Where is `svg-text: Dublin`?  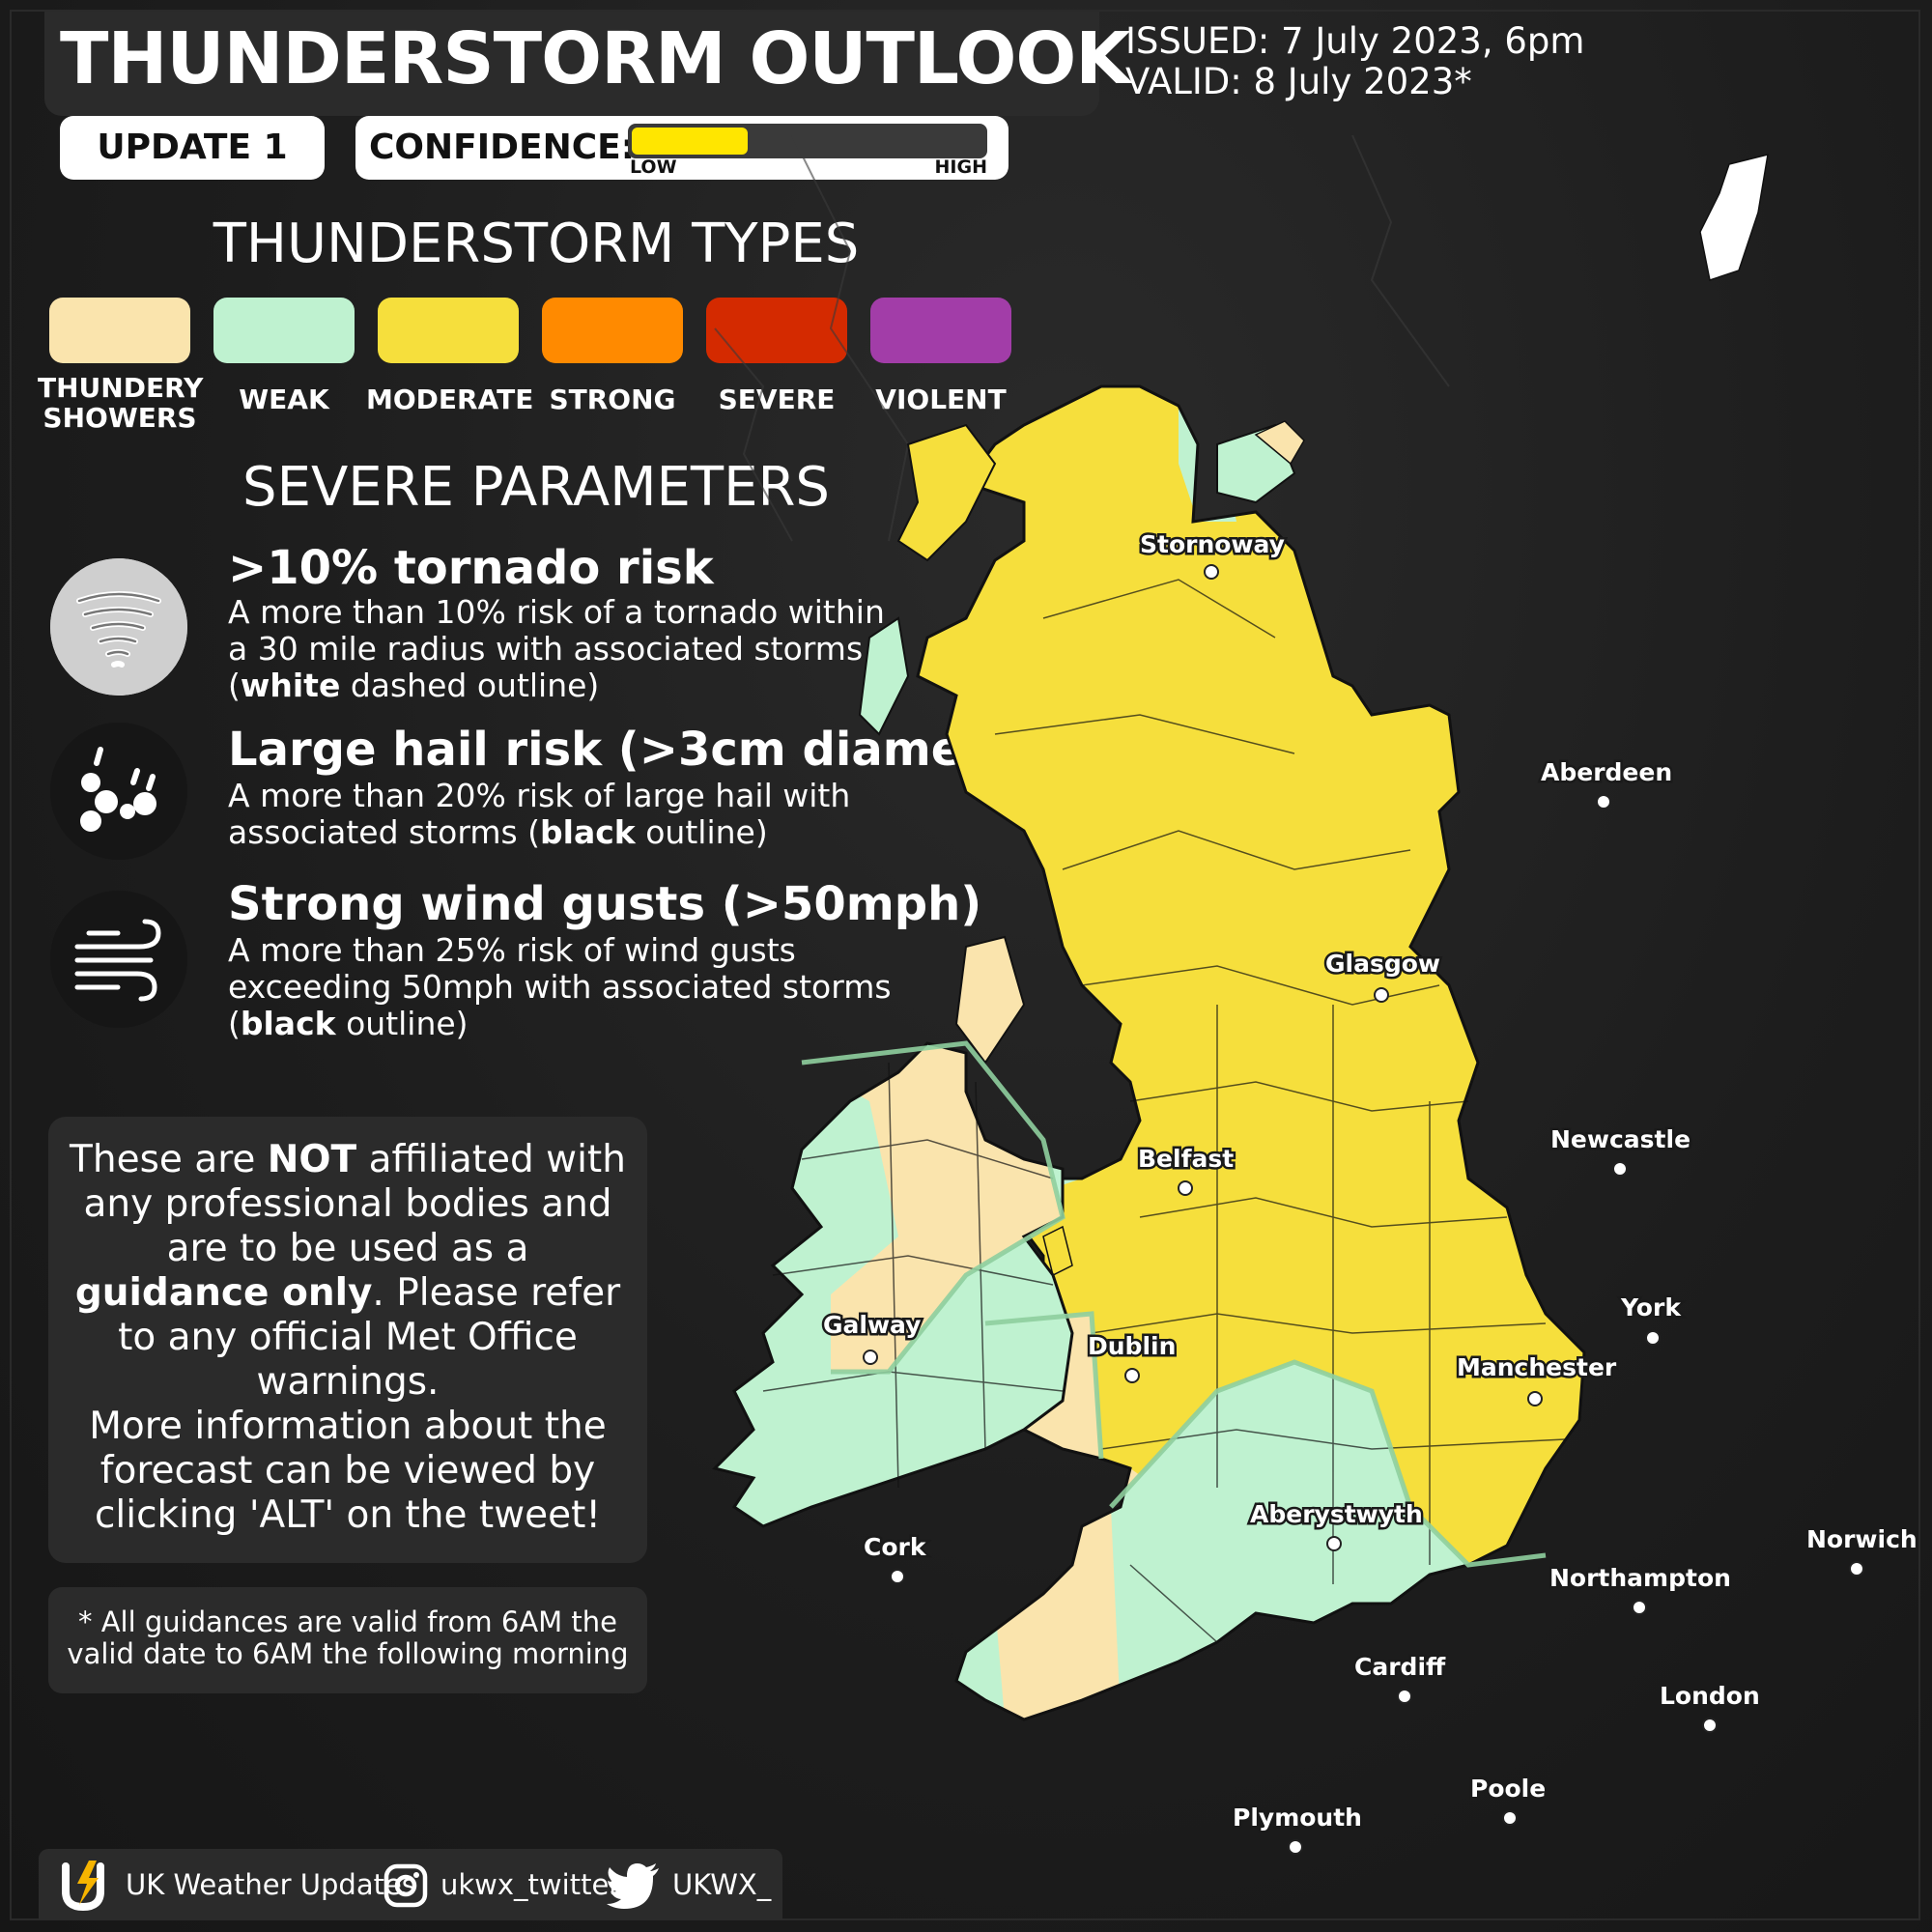 svg-text: Dublin is located at coordinates (1132, 1346).